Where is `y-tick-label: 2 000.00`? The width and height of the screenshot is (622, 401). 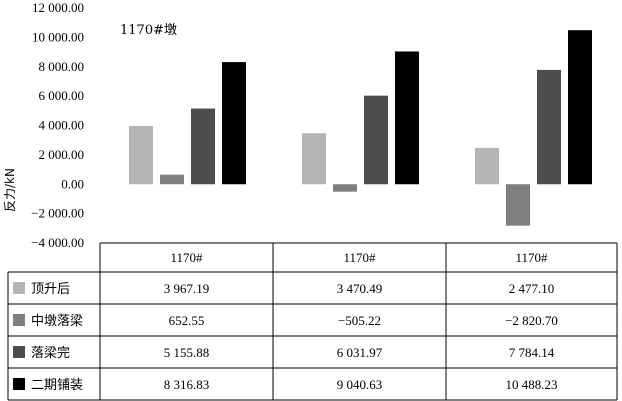 y-tick-label: 2 000.00 is located at coordinates (62, 154).